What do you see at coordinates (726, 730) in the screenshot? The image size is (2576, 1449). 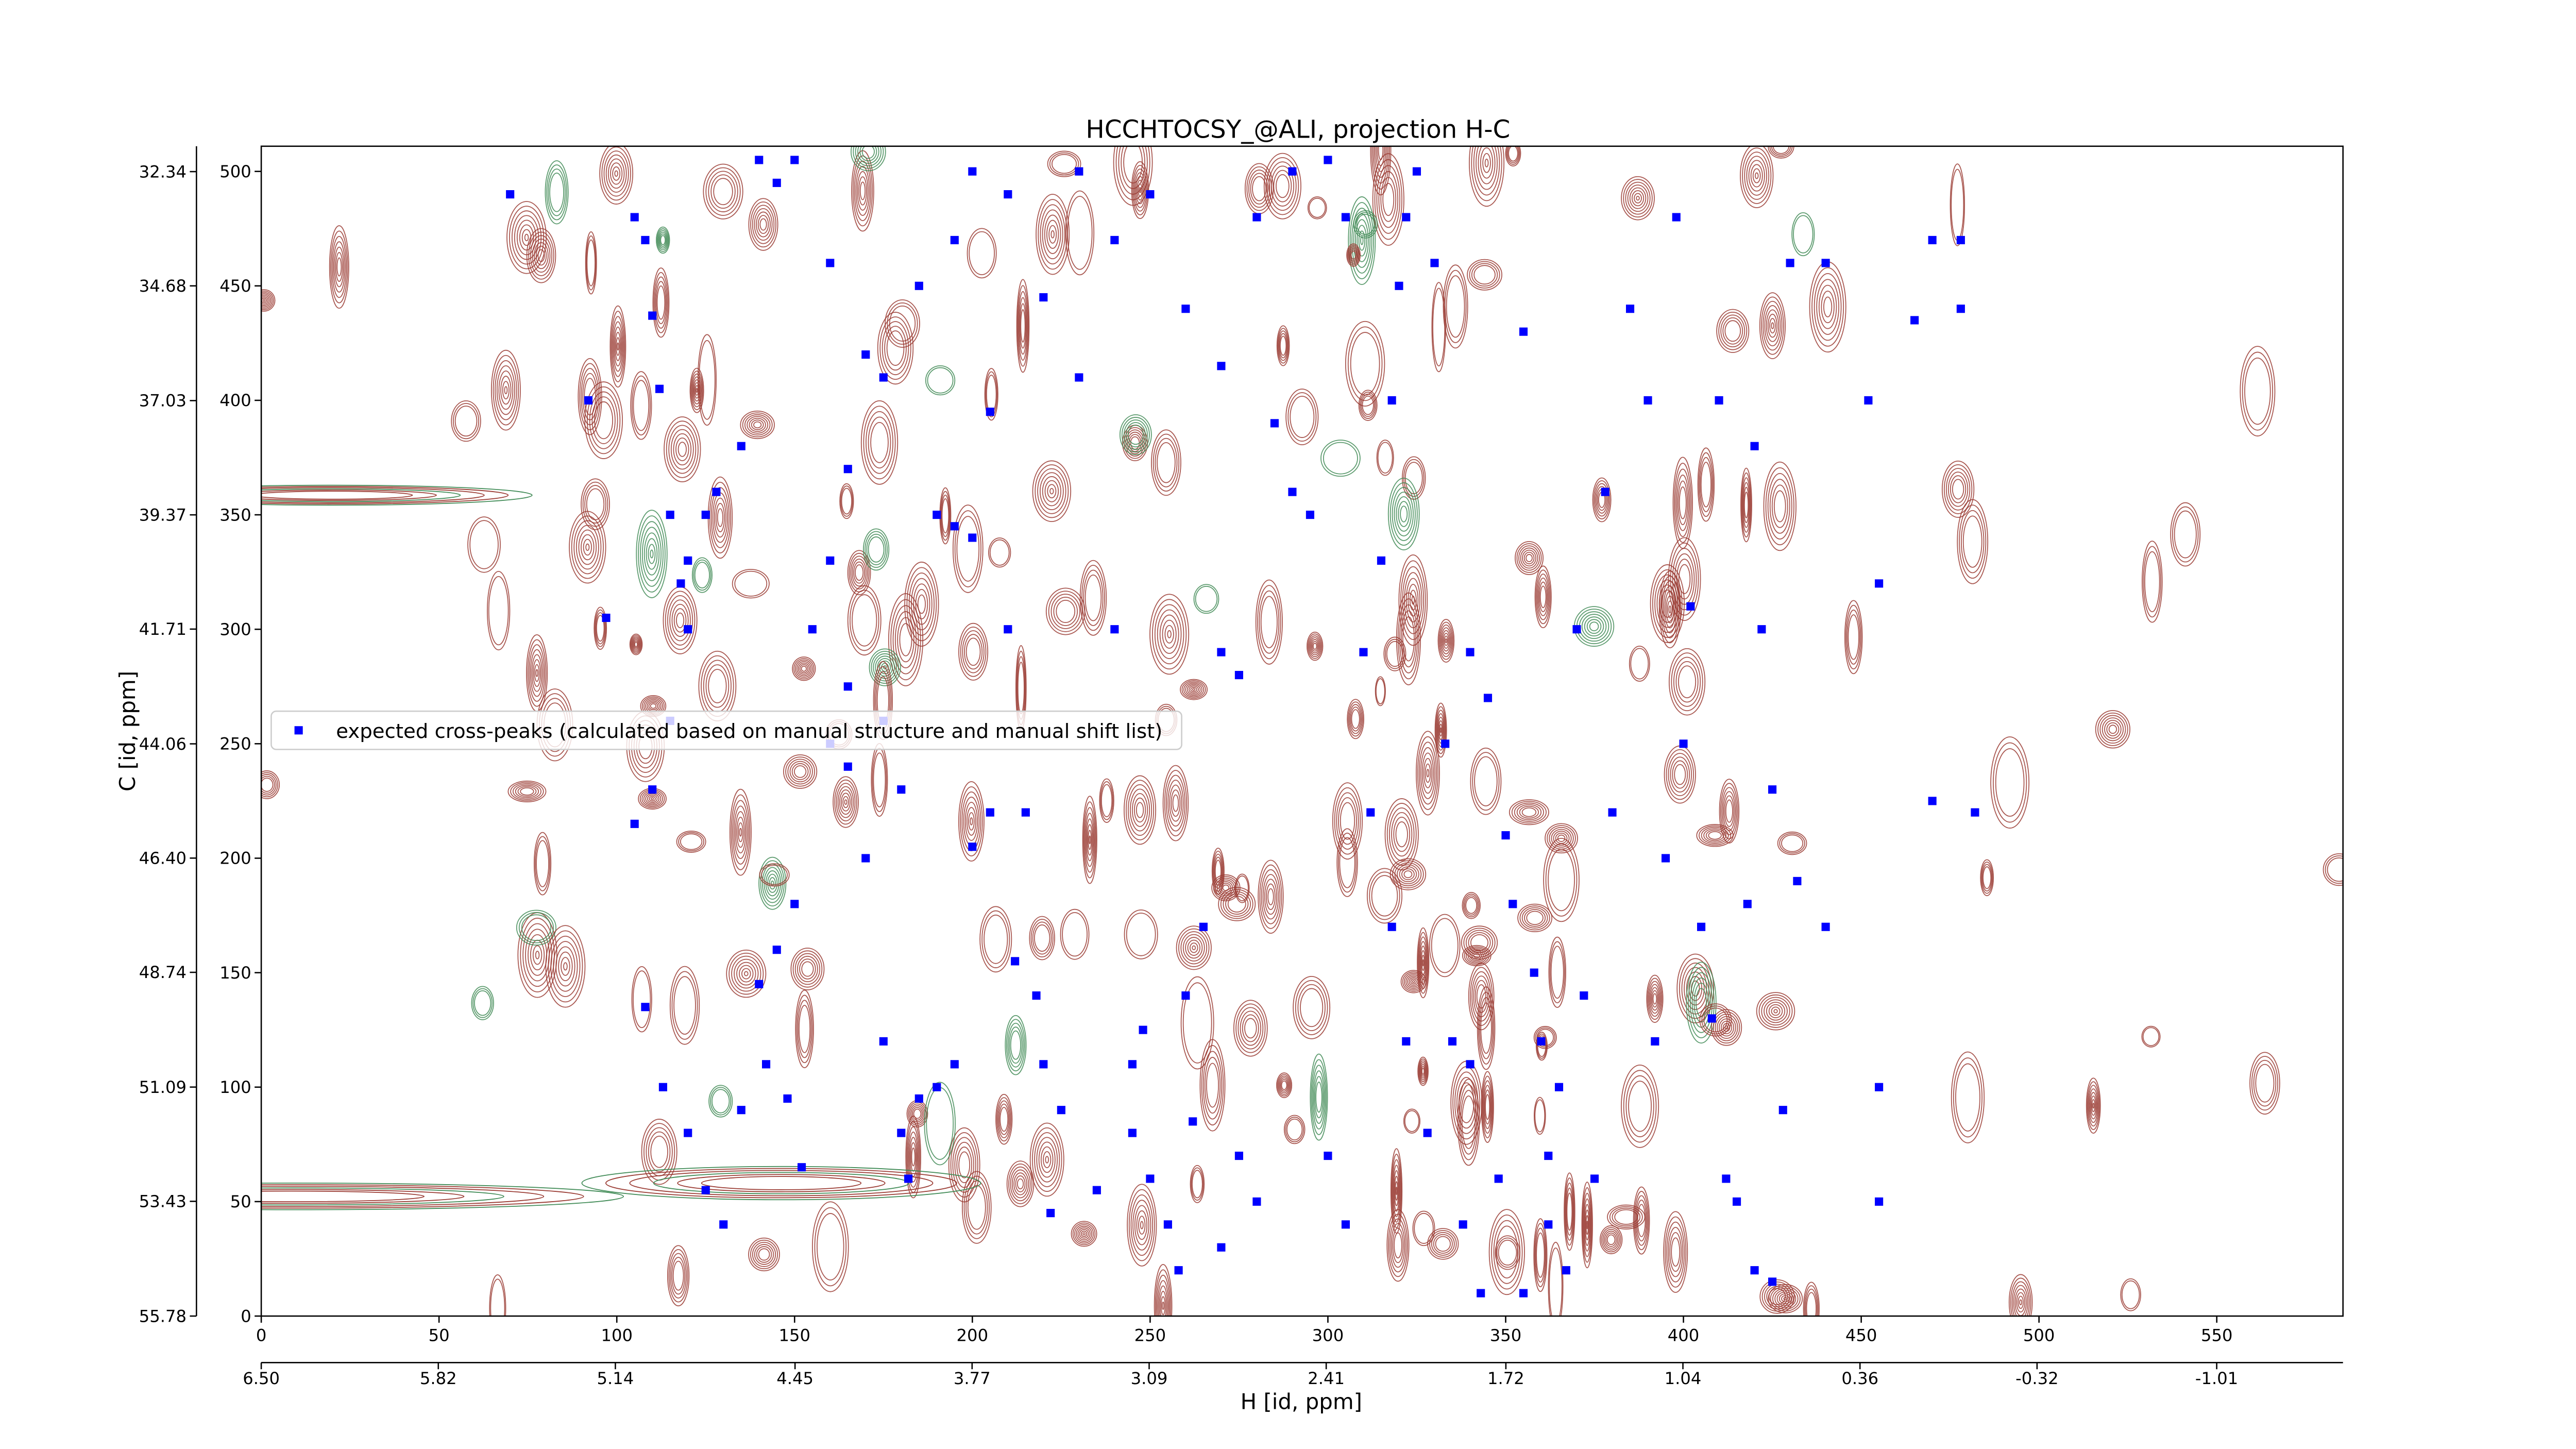 I see `legend-box` at bounding box center [726, 730].